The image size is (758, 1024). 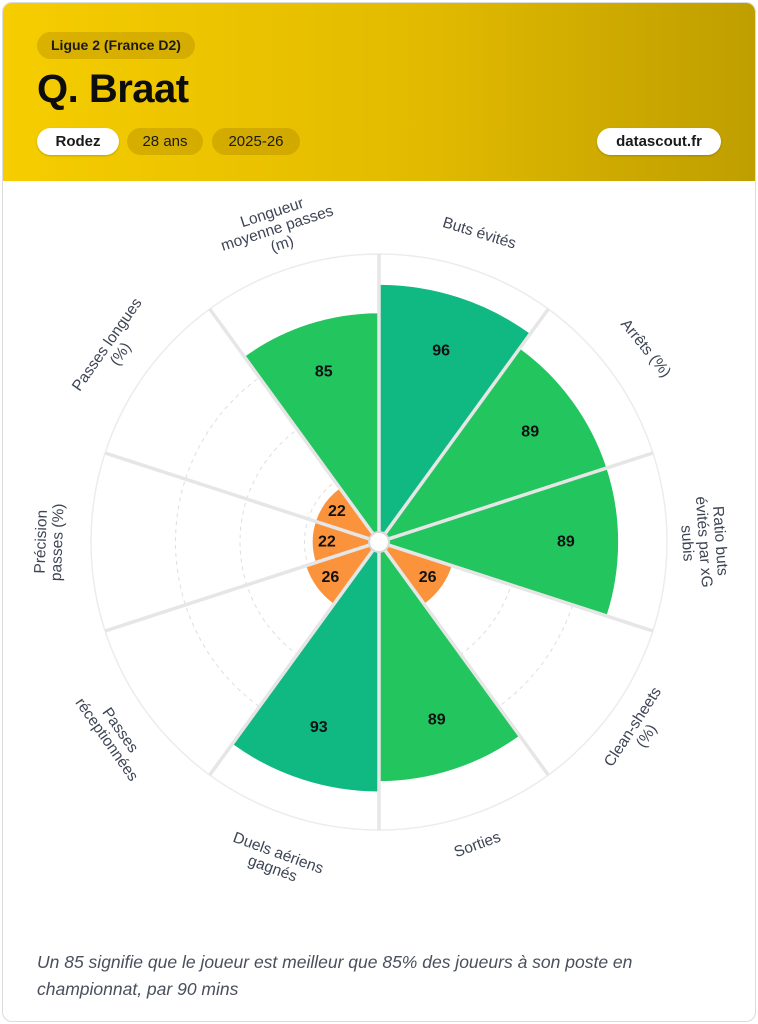 What do you see at coordinates (49, 542) in the screenshot?
I see `axis-label: Précisionpasses (%)` at bounding box center [49, 542].